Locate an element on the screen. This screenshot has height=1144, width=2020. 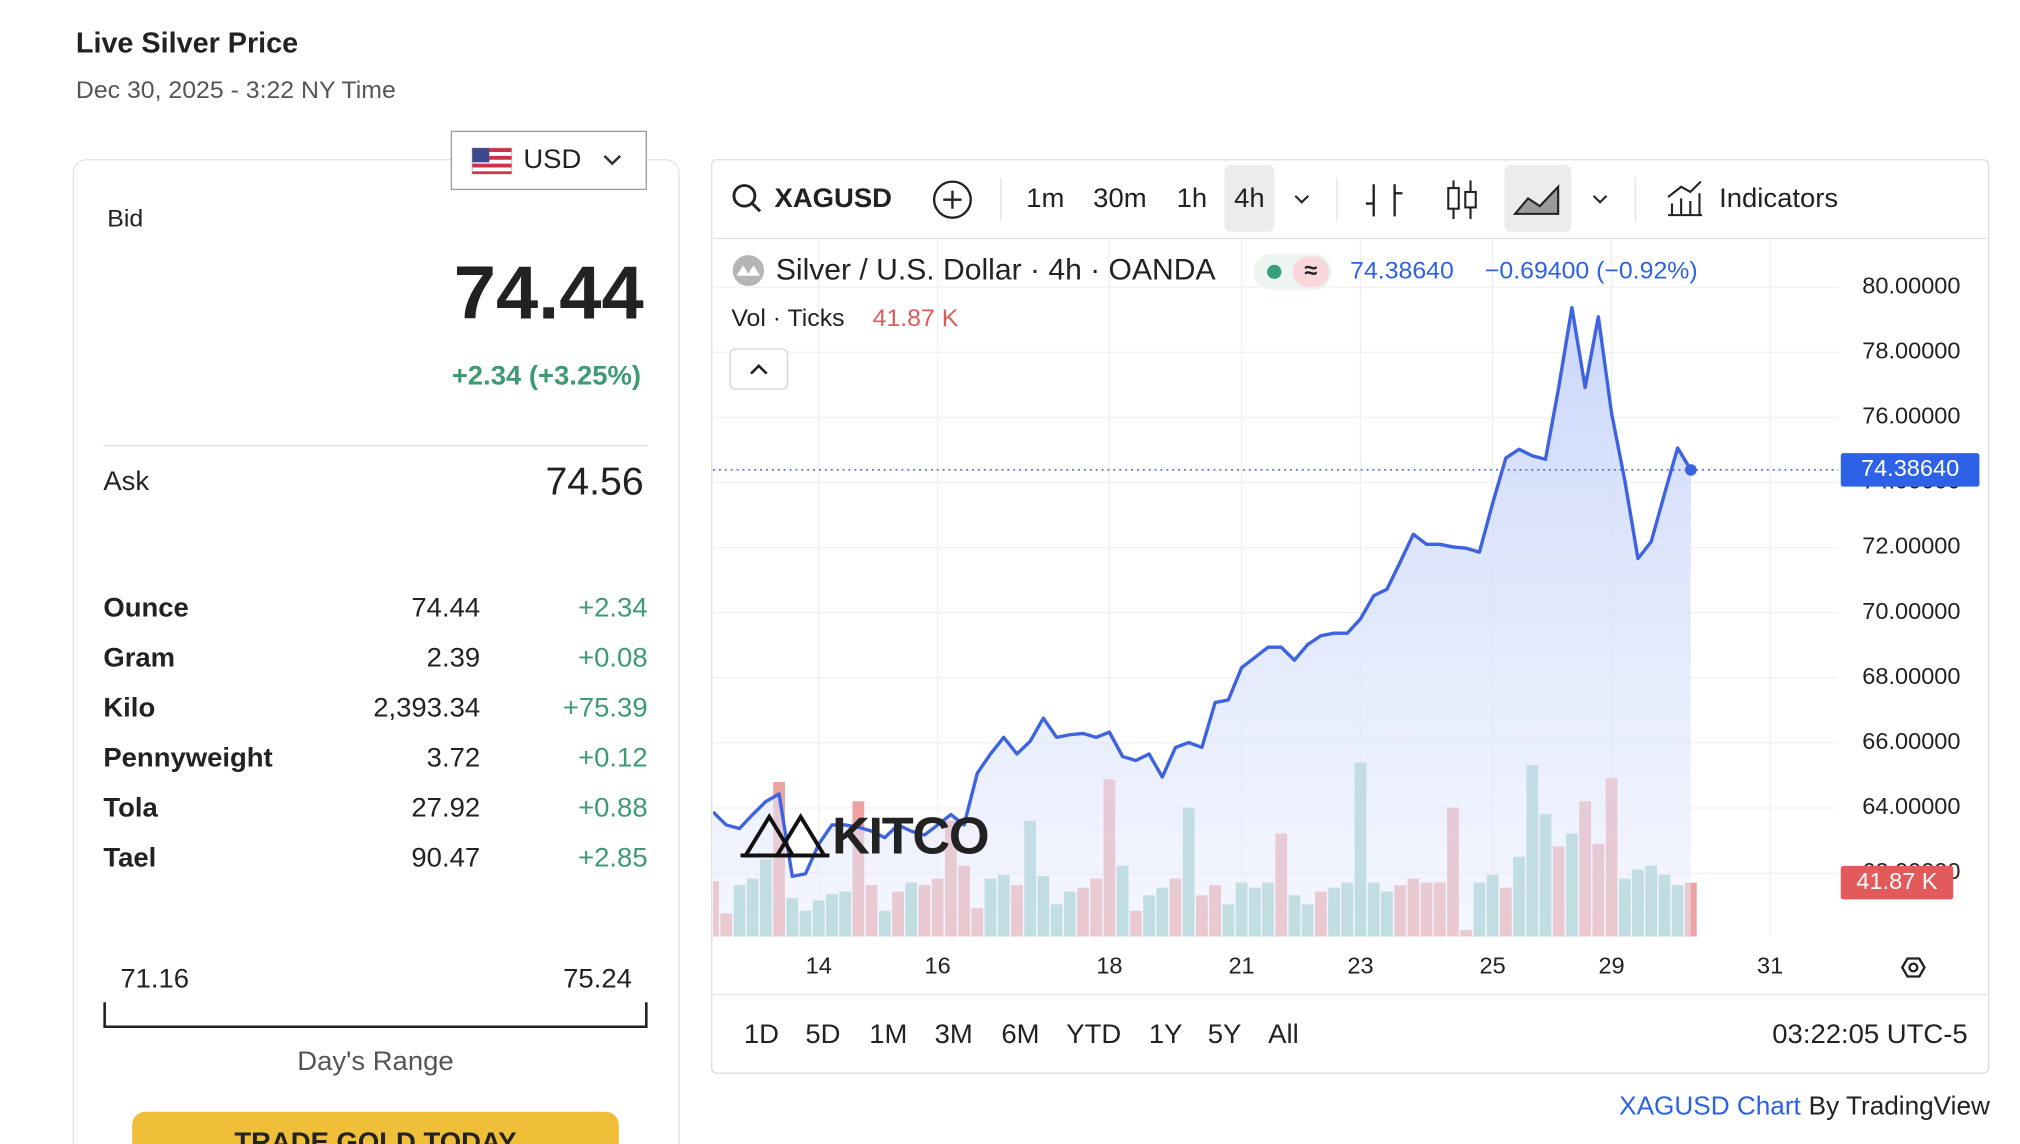
interval-active-bg is located at coordinates (1249, 198).